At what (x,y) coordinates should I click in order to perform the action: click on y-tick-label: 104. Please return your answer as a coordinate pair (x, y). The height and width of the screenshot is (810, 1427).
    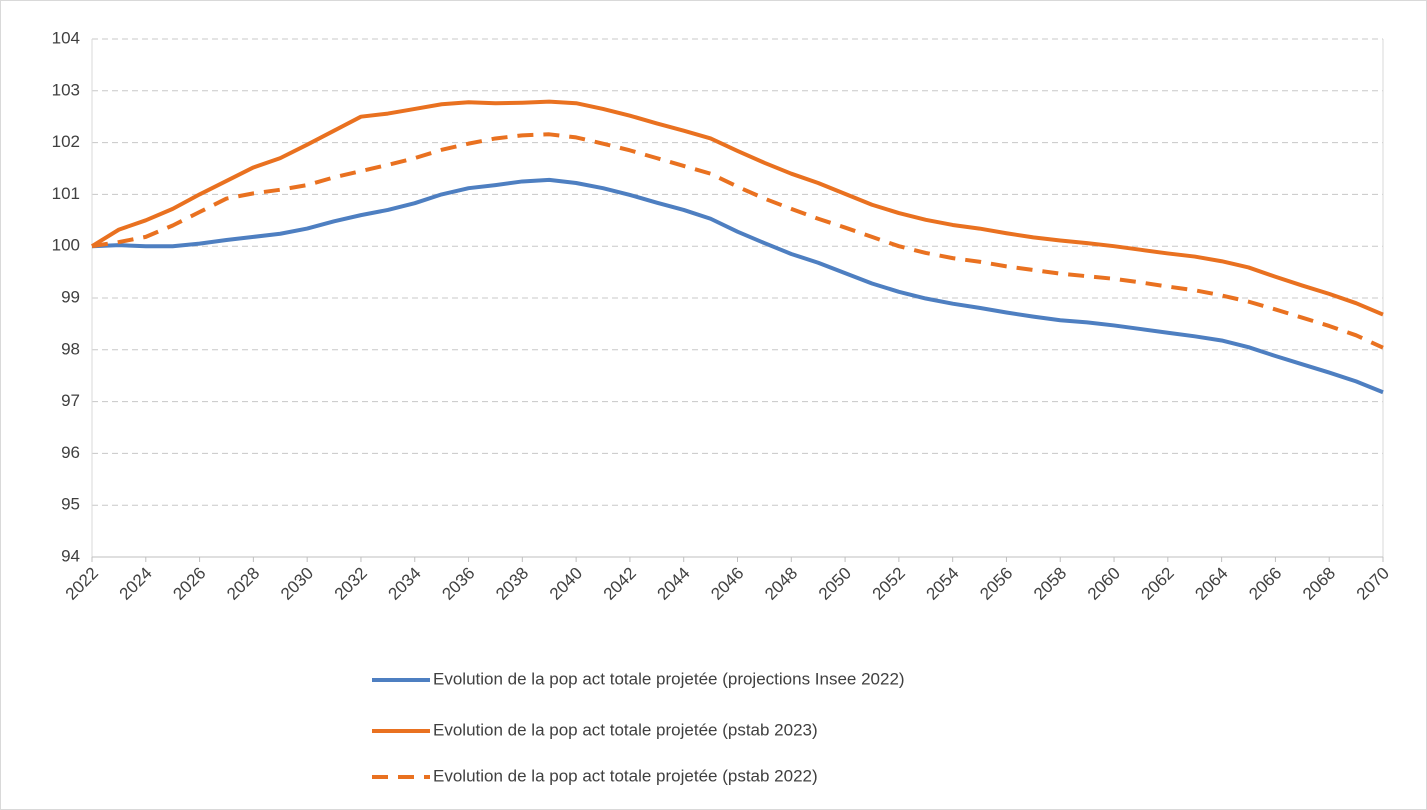
    Looking at the image, I should click on (66, 37).